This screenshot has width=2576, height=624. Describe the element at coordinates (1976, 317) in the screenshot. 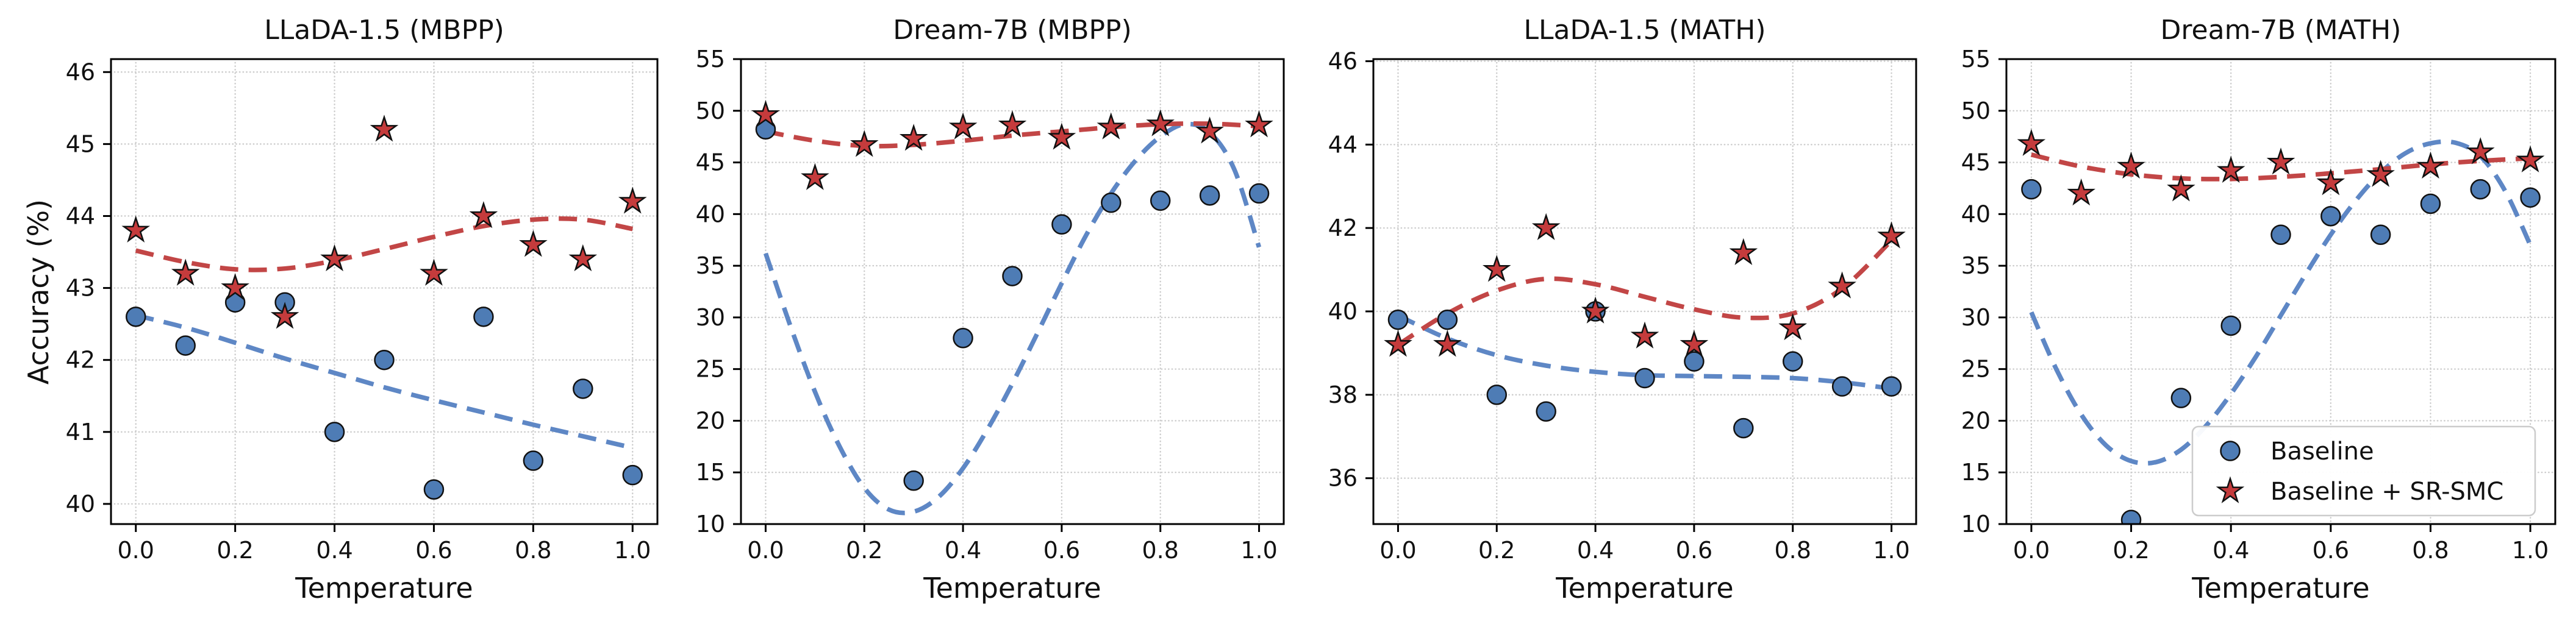

I see `y-tick-label: 30` at that location.